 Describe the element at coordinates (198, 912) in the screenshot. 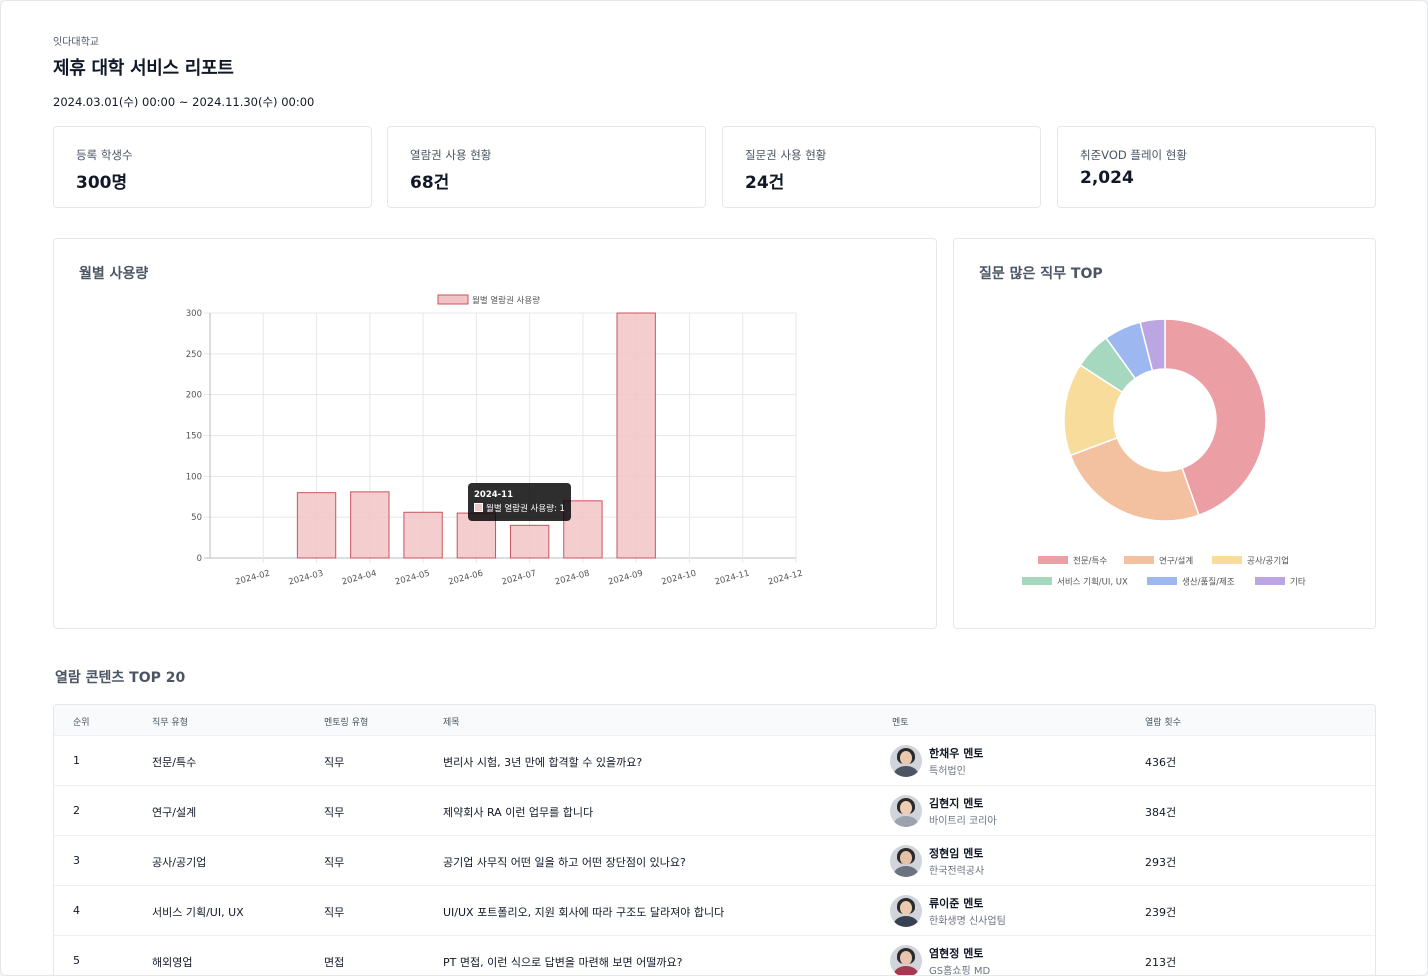

I see `cell-job: 서비스 기획/UI, UX` at that location.